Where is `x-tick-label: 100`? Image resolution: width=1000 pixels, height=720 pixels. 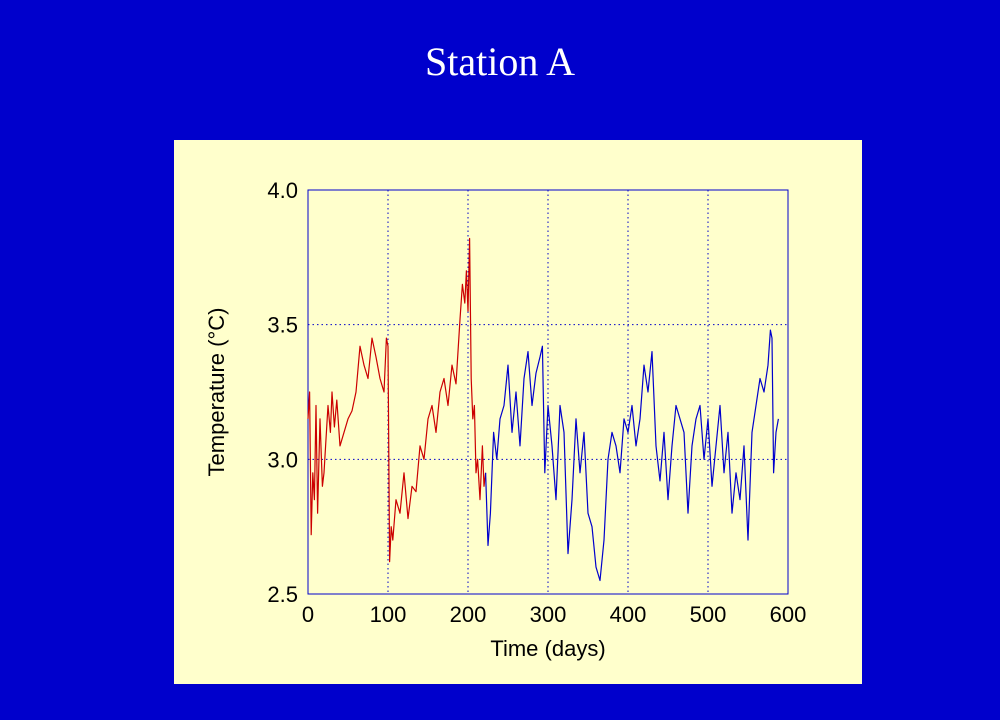 x-tick-label: 100 is located at coordinates (388, 614).